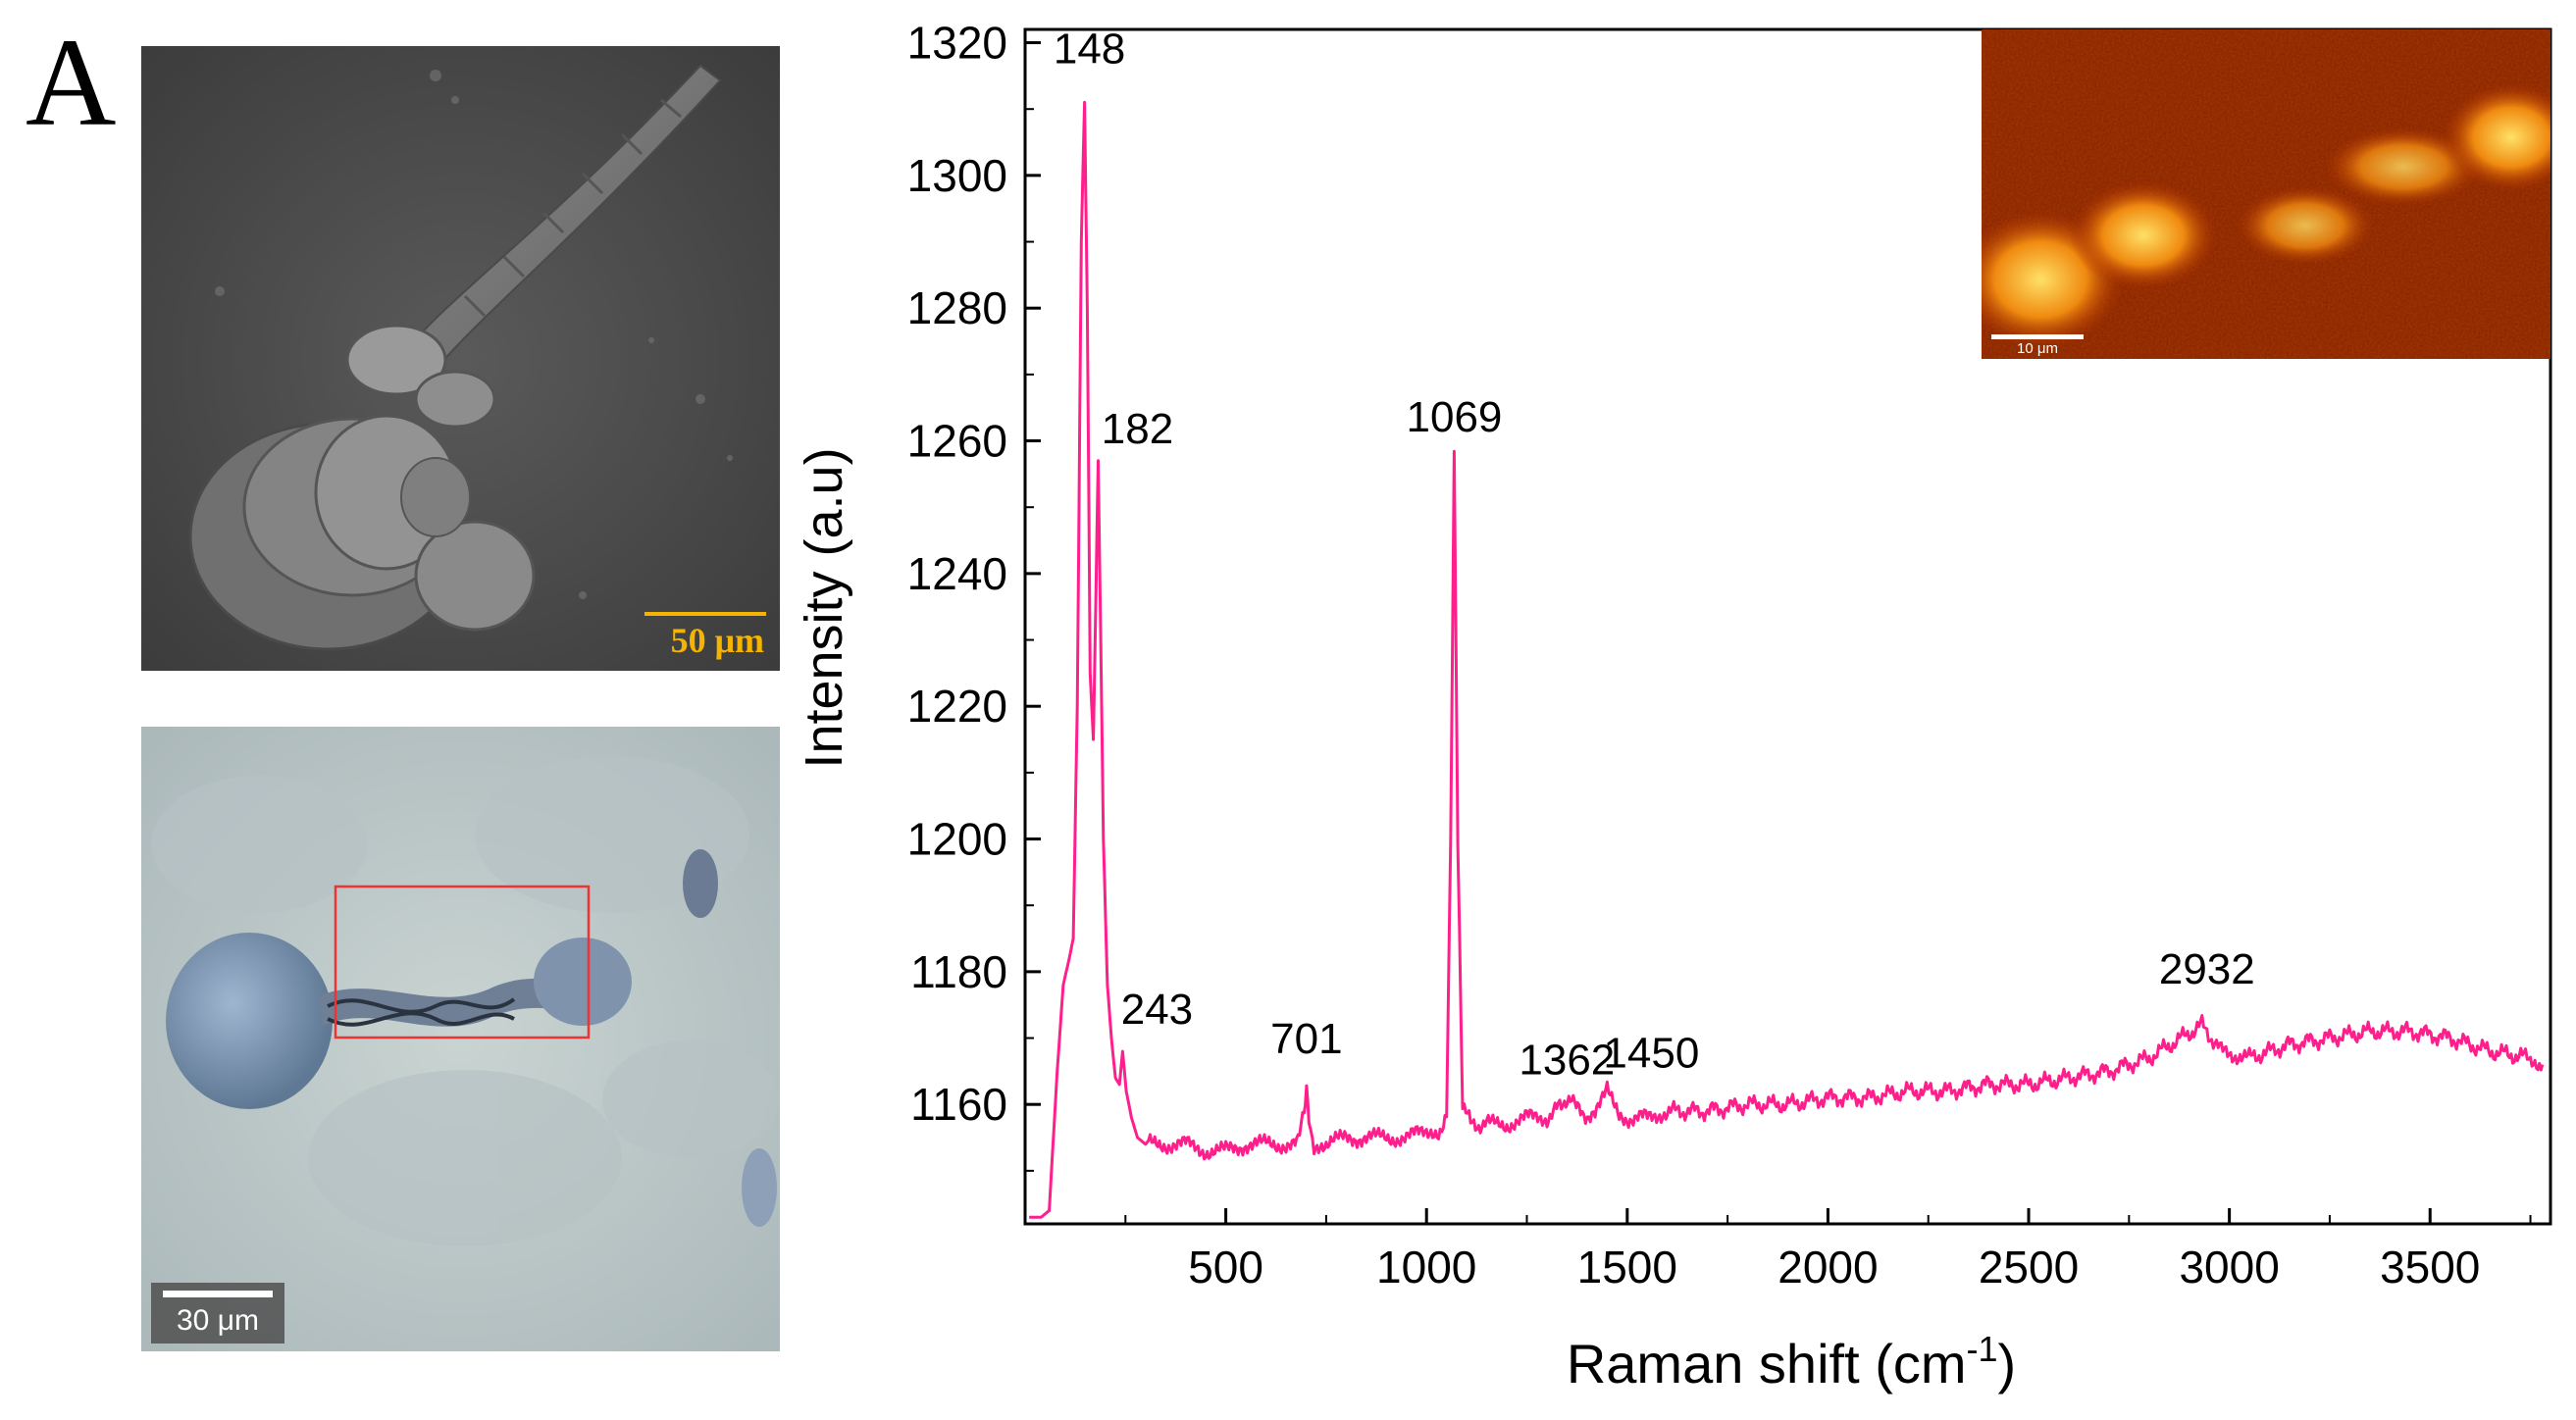 The image size is (2576, 1420). What do you see at coordinates (71, 82) in the screenshot?
I see `panel-label: A` at bounding box center [71, 82].